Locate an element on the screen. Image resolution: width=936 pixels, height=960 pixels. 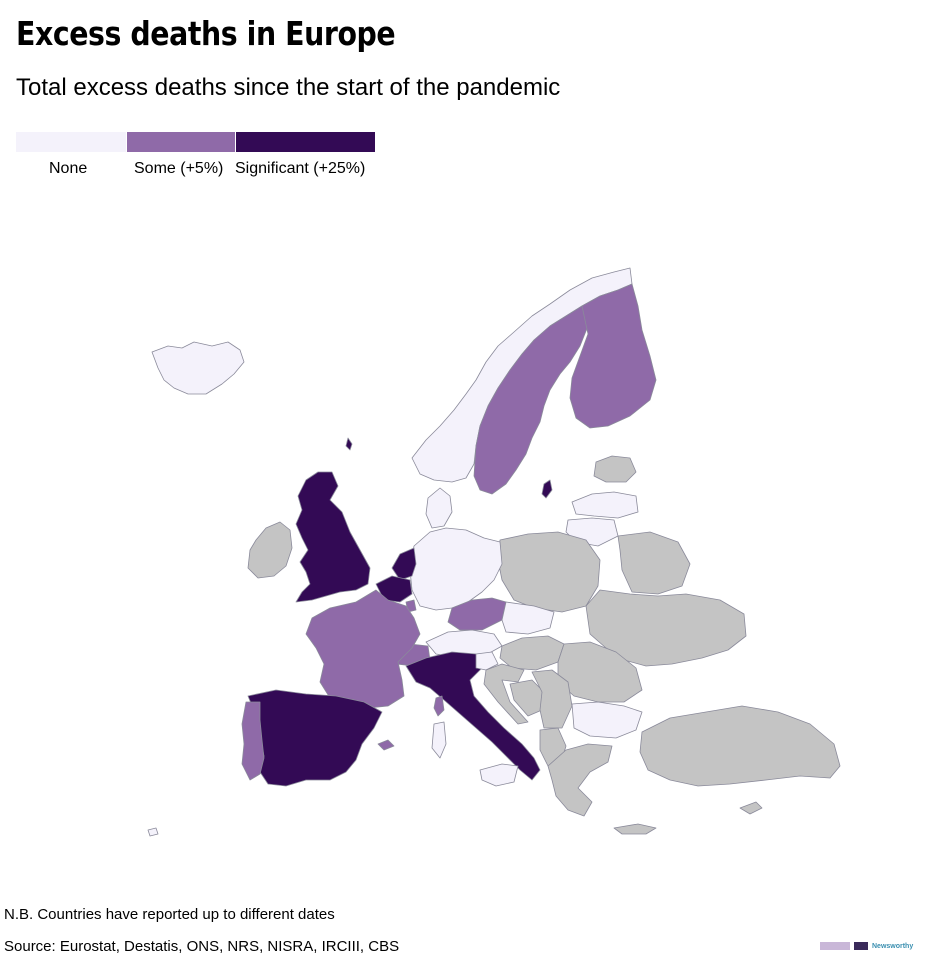
region-estonia is located at coordinates (615, 469).